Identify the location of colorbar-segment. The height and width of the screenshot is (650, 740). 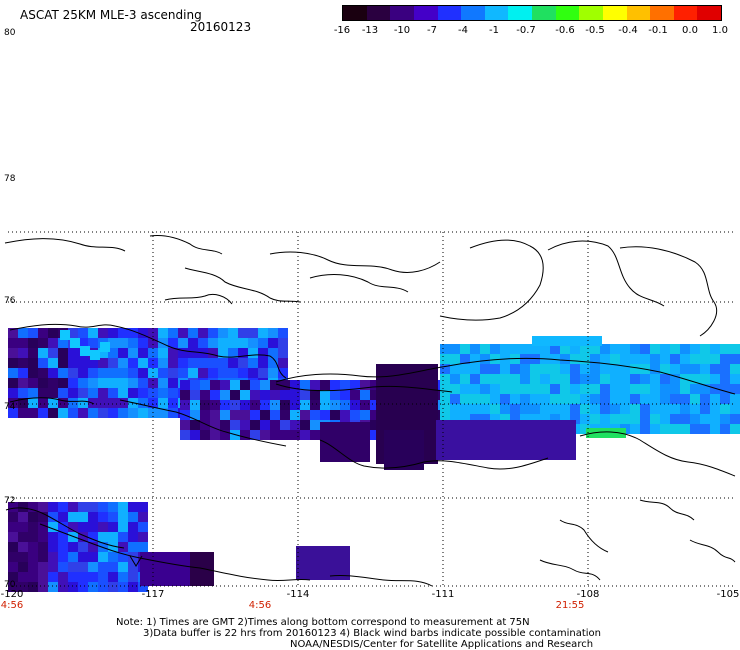
(378, 13).